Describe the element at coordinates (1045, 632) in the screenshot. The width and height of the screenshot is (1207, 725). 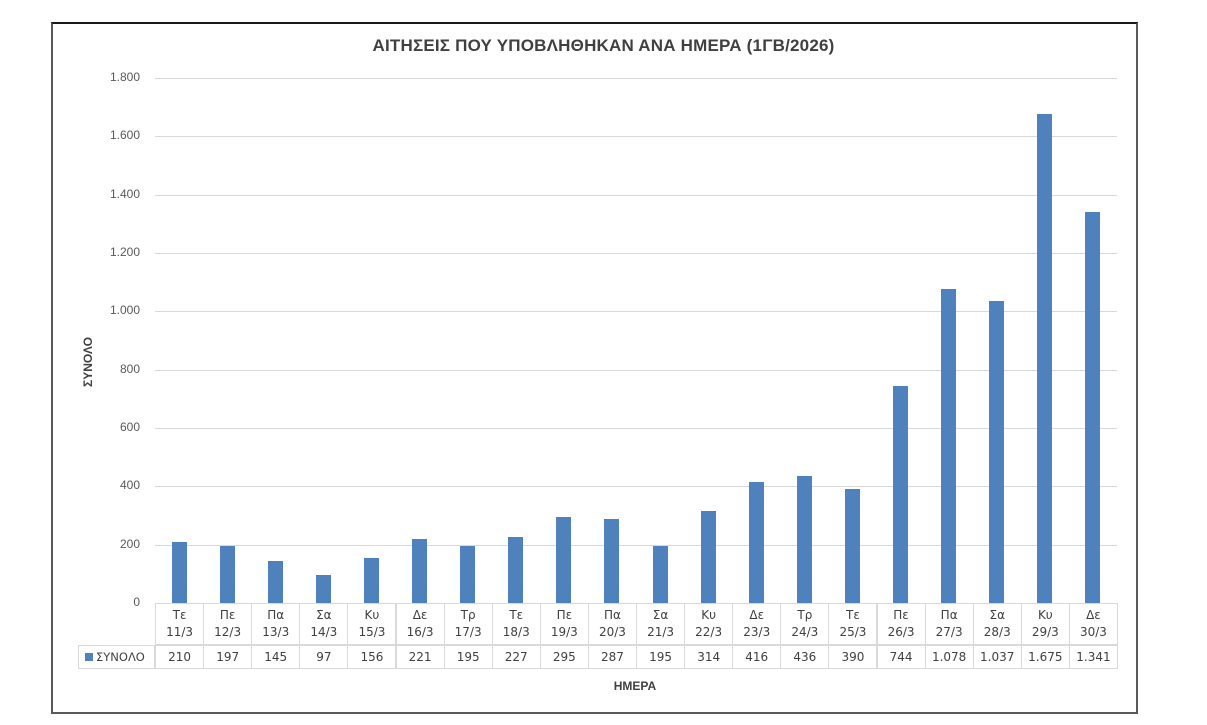
I see `category-date: 29/3` at that location.